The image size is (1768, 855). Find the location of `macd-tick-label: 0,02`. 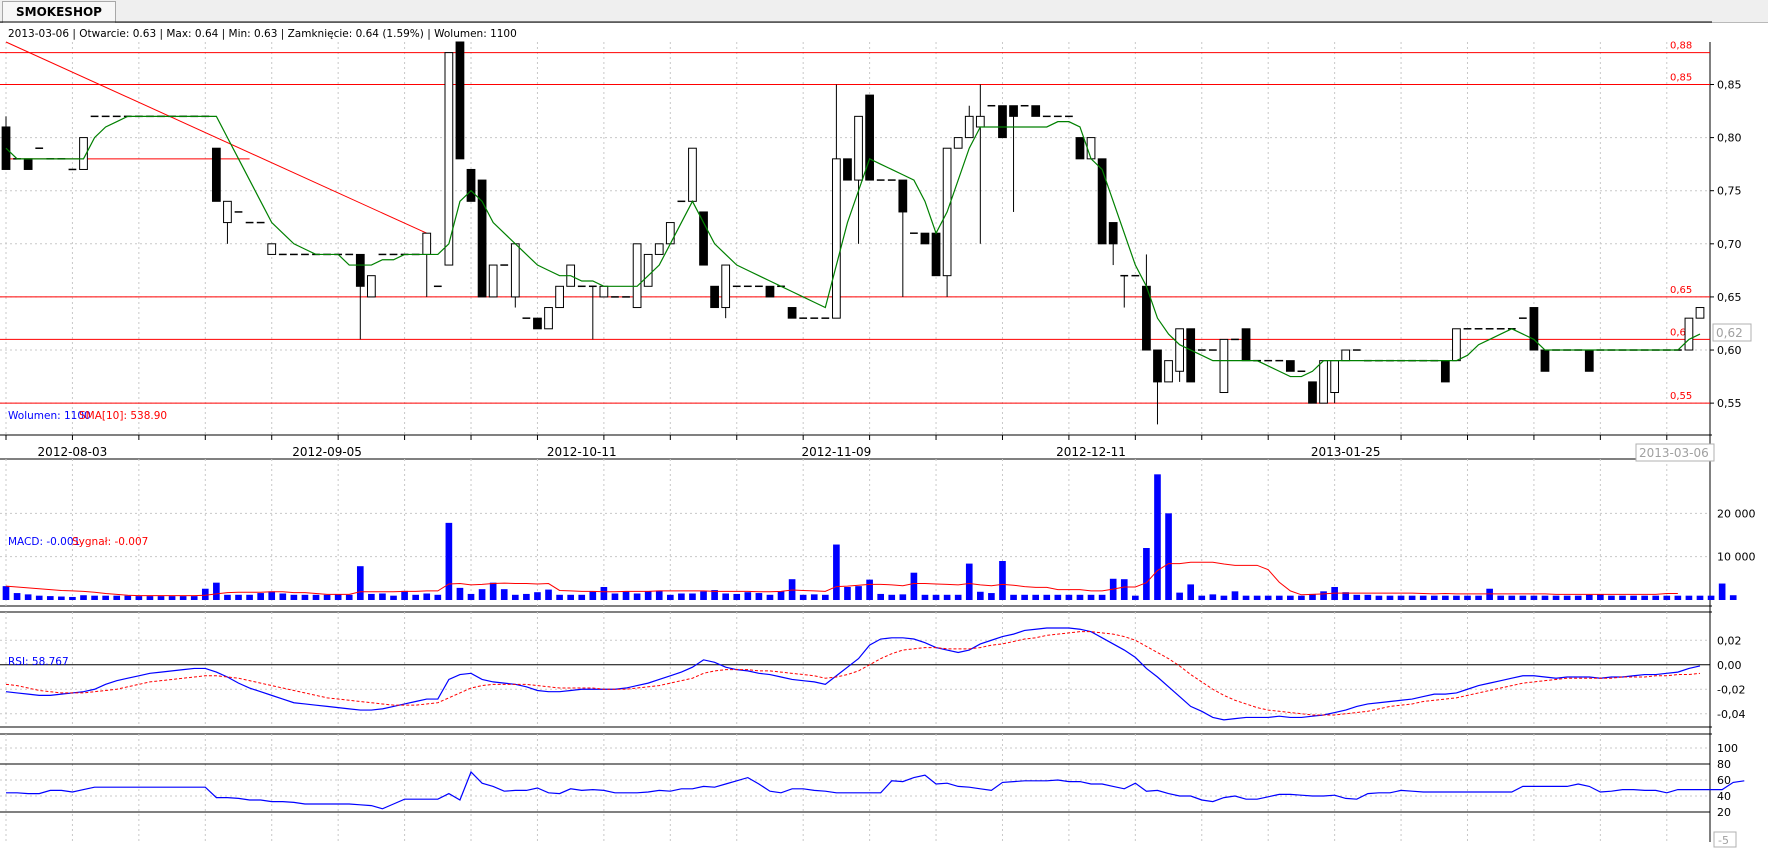

macd-tick-label: 0,02 is located at coordinates (1729, 640).